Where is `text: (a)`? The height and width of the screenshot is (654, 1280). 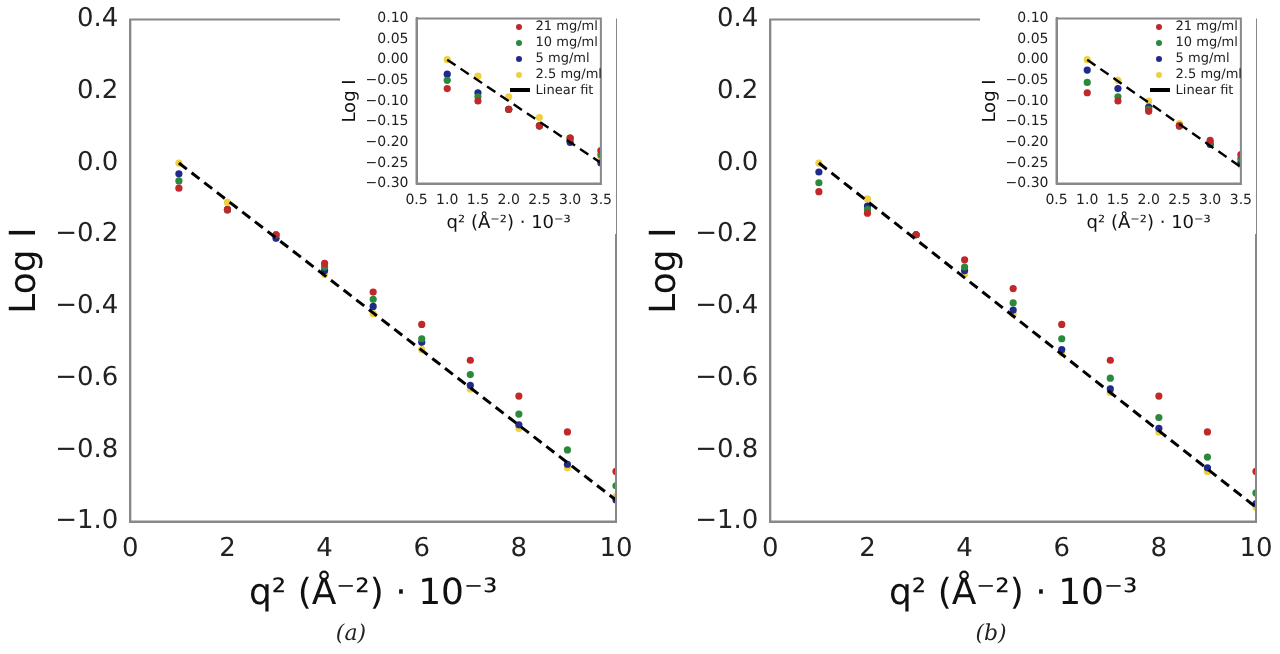
text: (a) is located at coordinates (351, 633).